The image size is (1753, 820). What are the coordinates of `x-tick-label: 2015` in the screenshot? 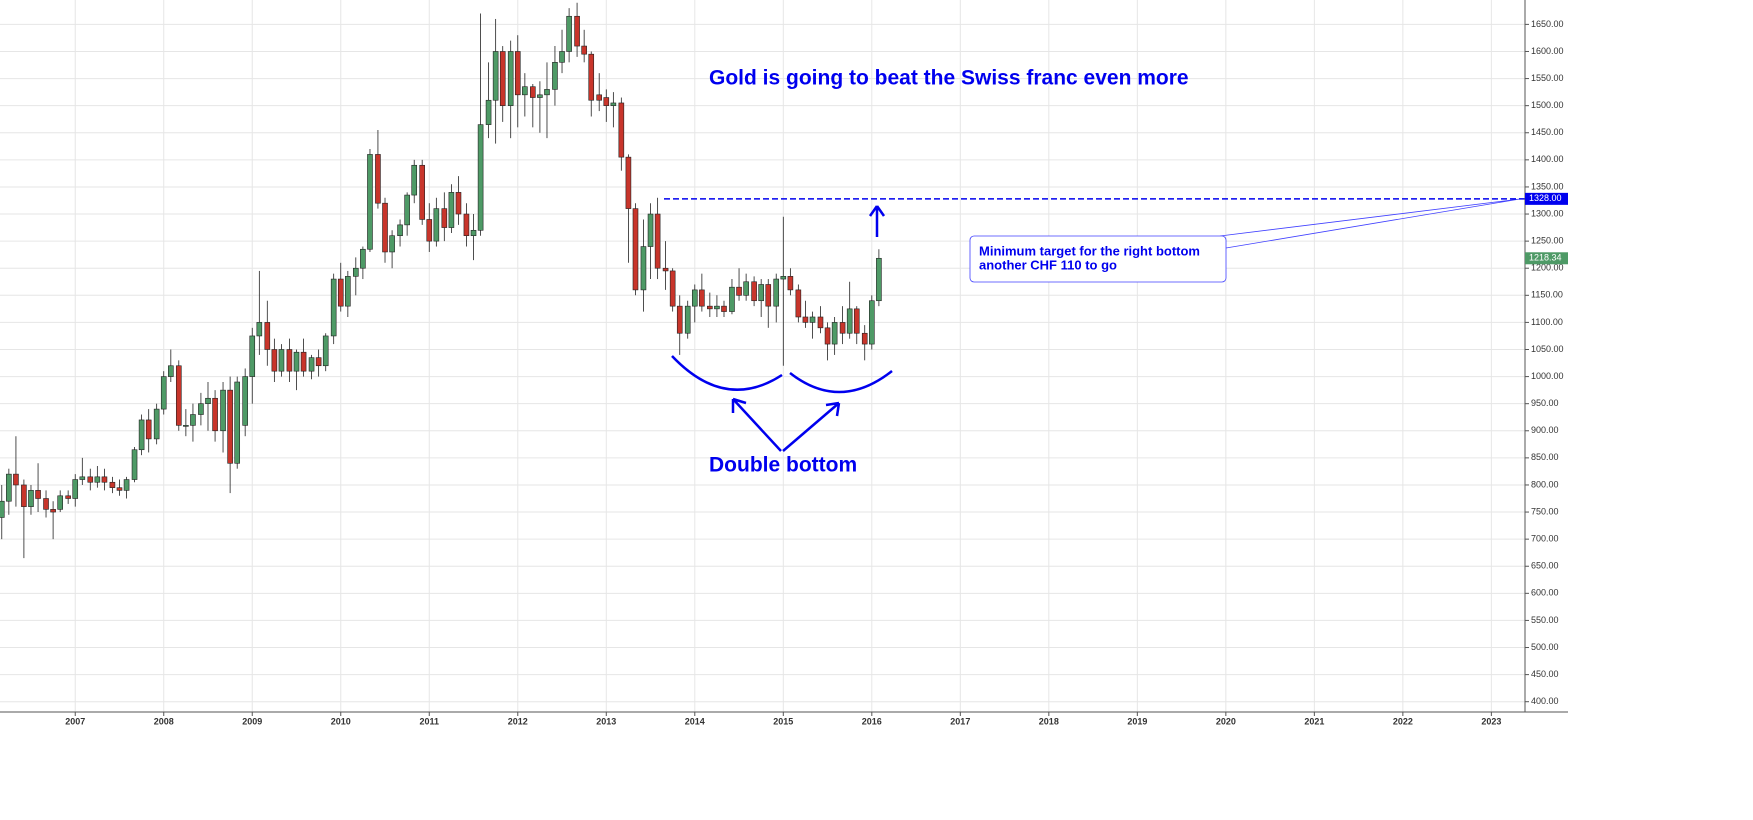 It's located at (783, 721).